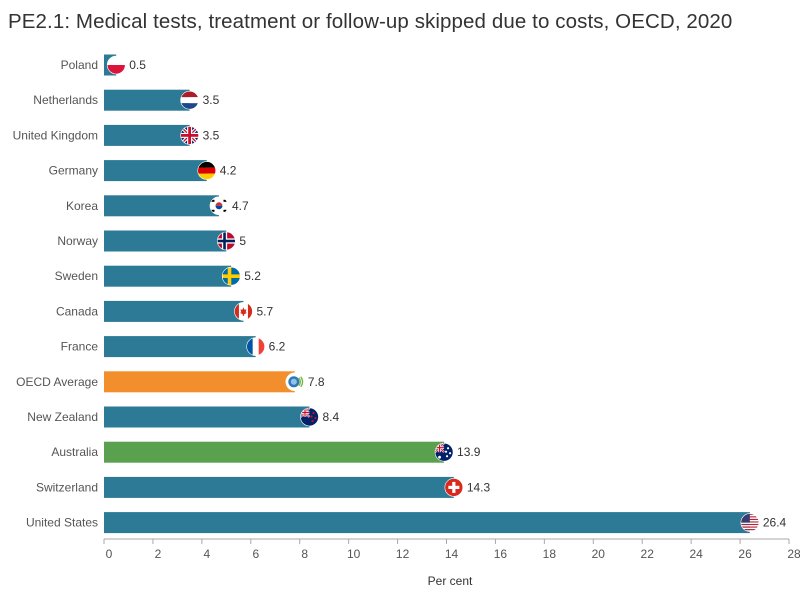 The width and height of the screenshot is (800, 600). Describe the element at coordinates (775, 523) in the screenshot. I see `value-label: 26.4` at that location.